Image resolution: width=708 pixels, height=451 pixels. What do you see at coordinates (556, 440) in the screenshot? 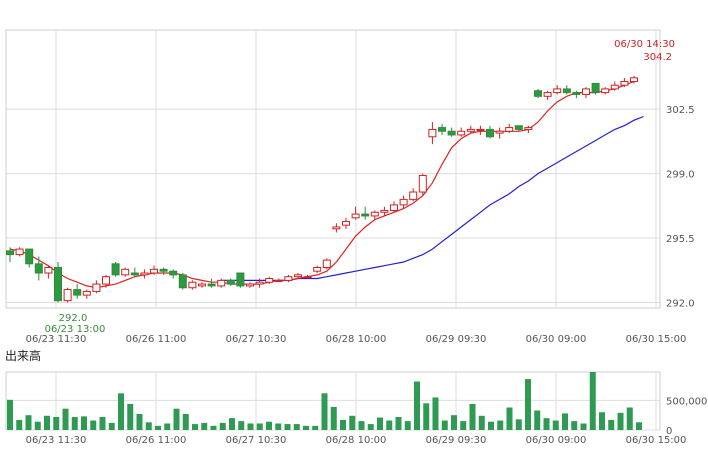
I see `volume-x-tick-label: 06/30 09:00` at bounding box center [556, 440].